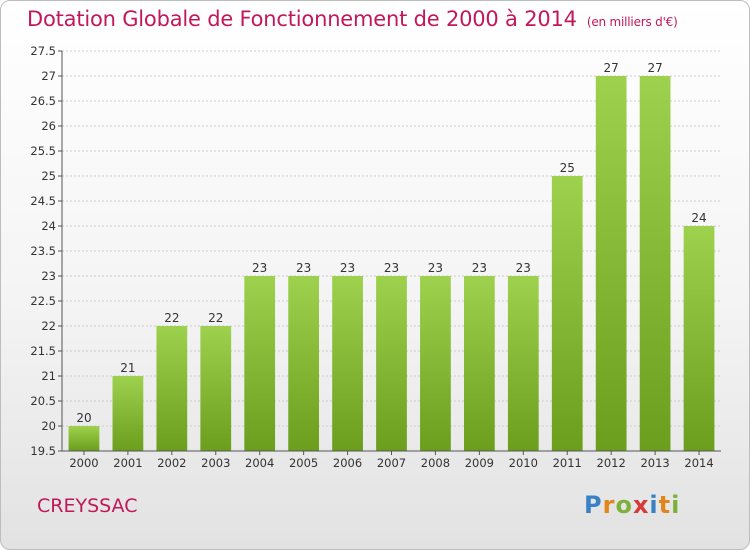  What do you see at coordinates (479, 363) in the screenshot?
I see `bar-2009` at bounding box center [479, 363].